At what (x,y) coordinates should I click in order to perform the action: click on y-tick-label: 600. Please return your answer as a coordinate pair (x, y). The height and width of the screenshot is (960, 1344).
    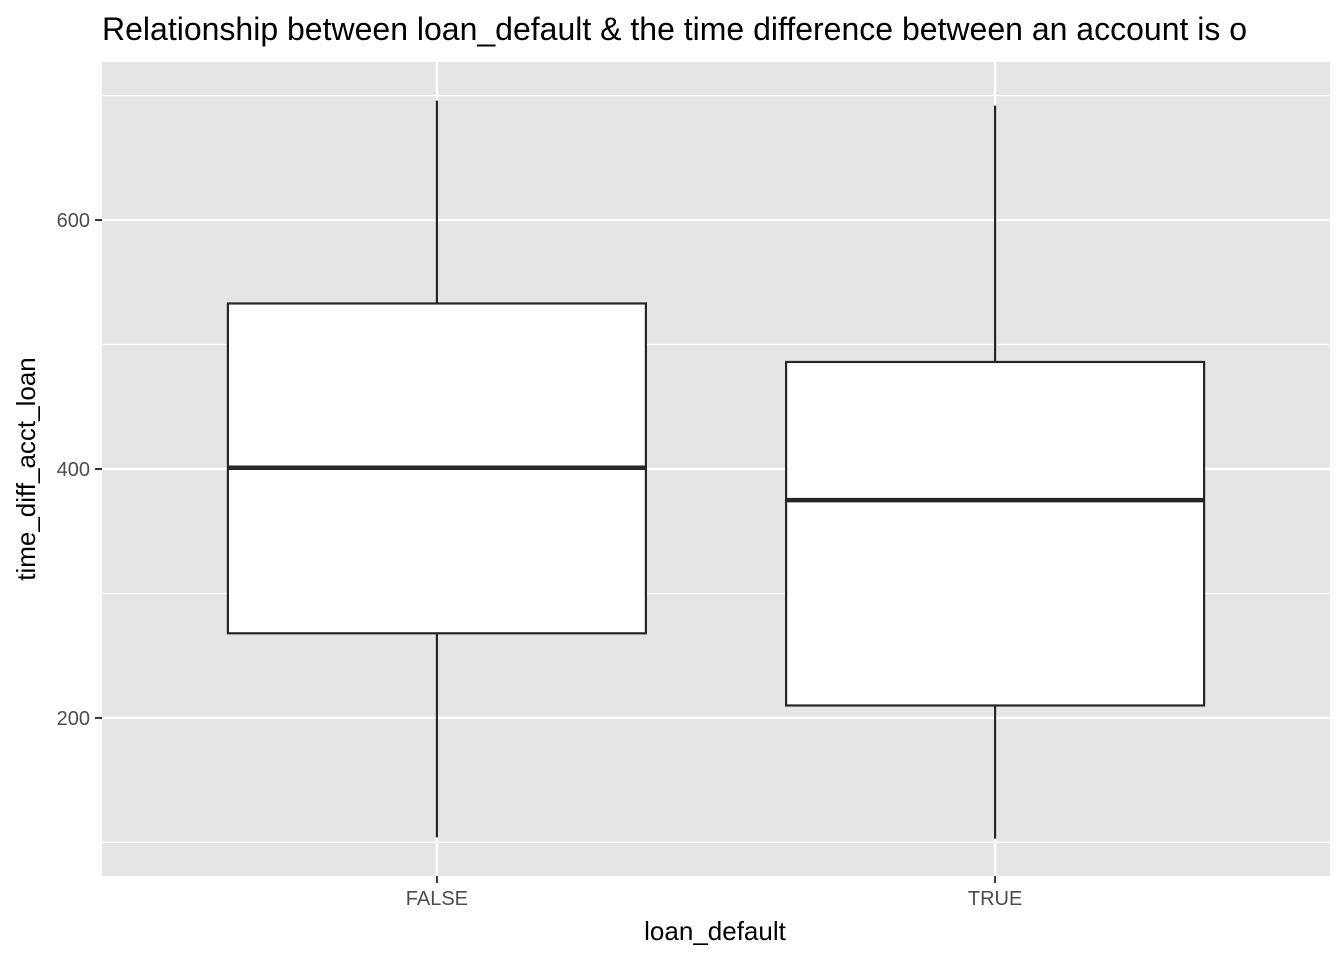
    Looking at the image, I should click on (73, 221).